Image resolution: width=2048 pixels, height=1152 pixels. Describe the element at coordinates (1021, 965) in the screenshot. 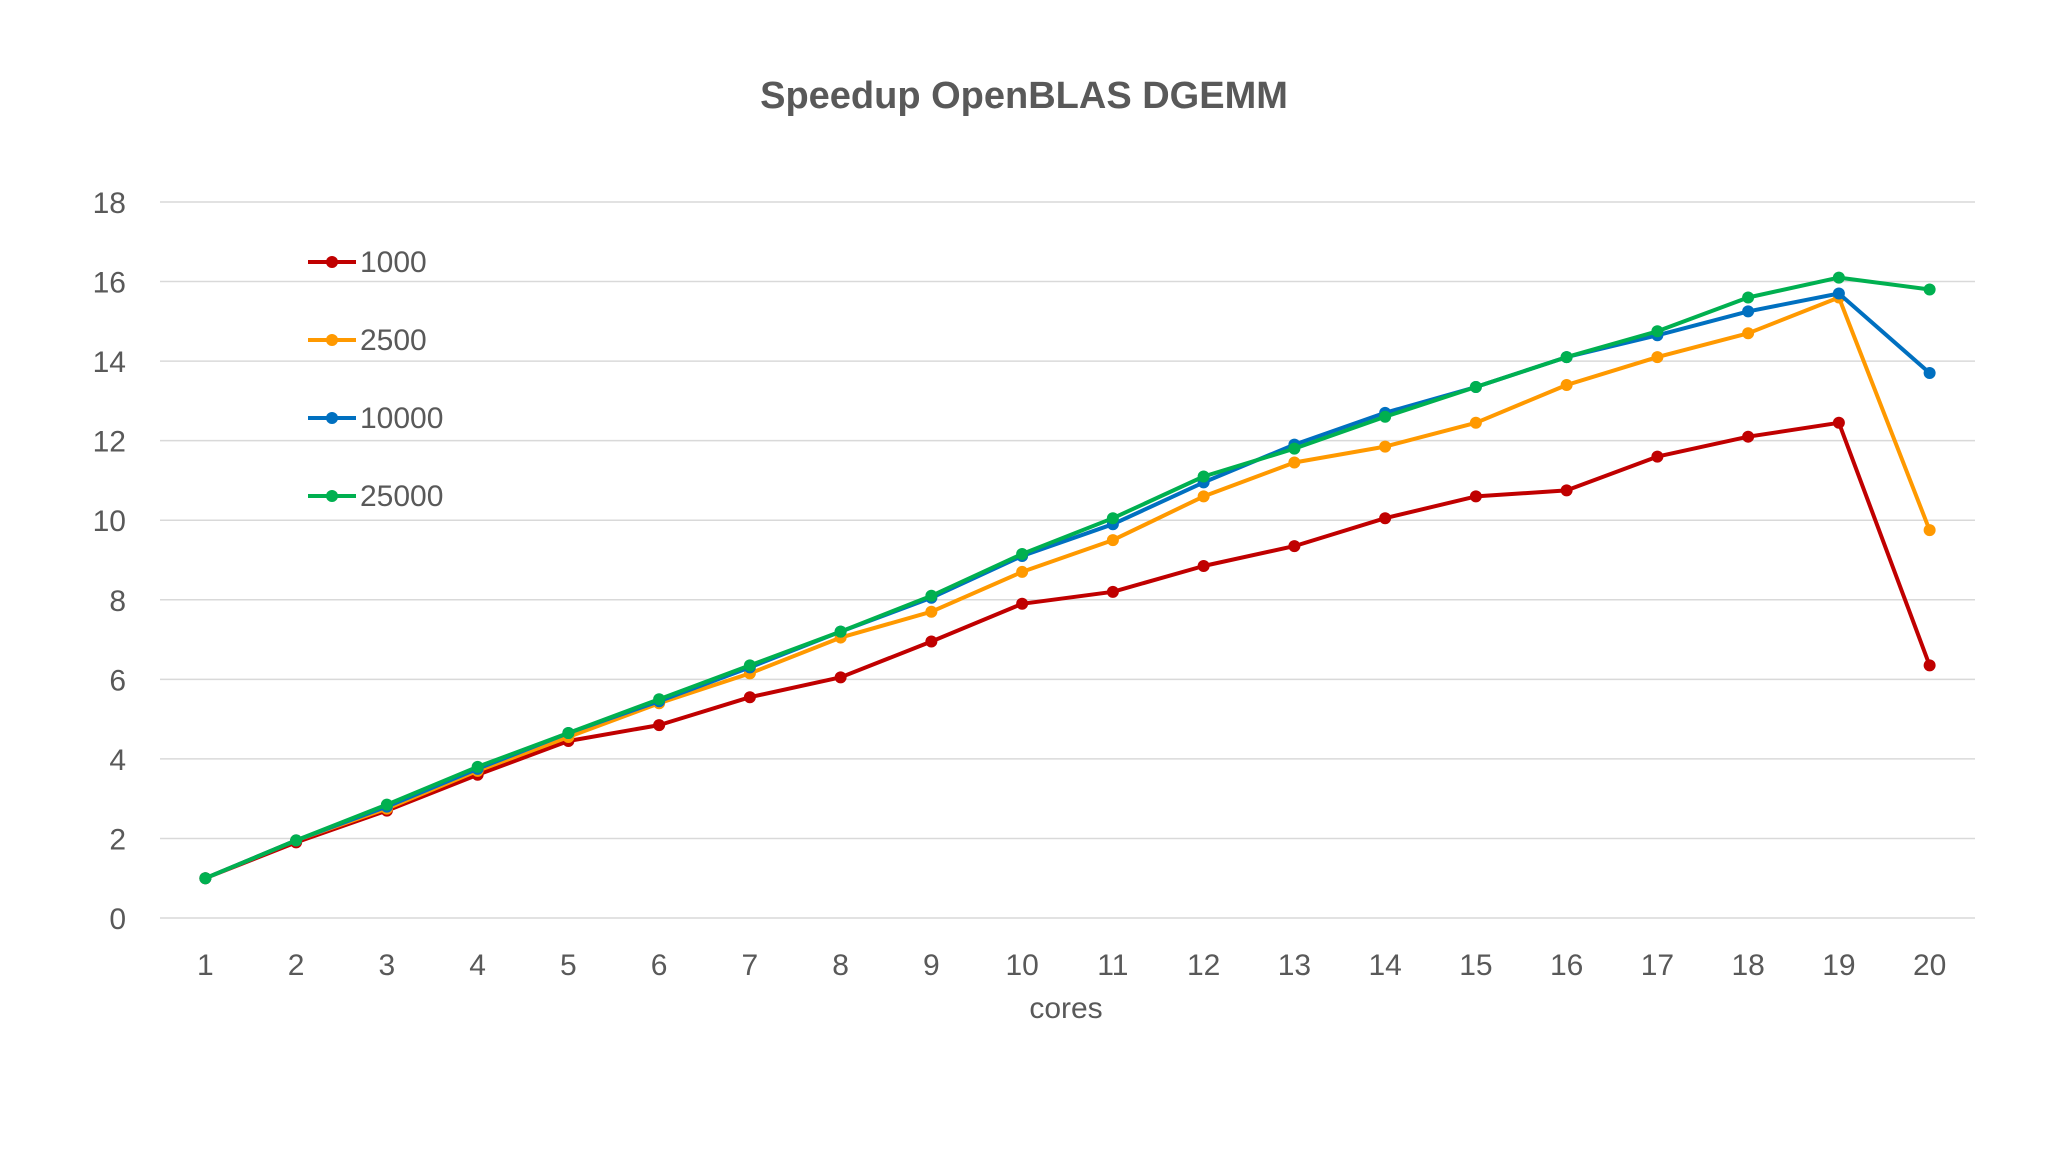

I see `x-tick-label: 10` at that location.